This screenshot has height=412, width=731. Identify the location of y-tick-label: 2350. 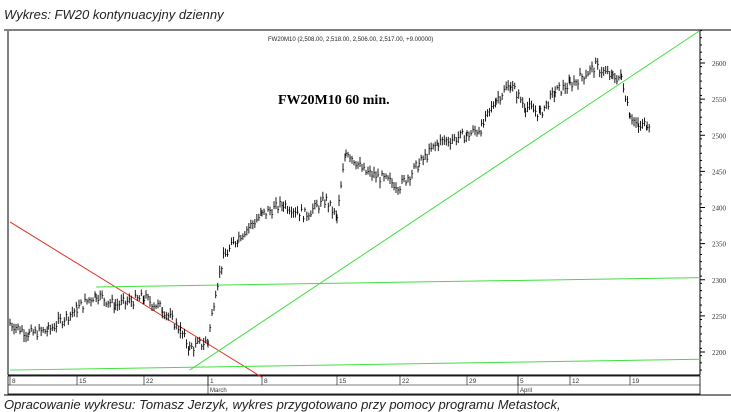
(719, 245).